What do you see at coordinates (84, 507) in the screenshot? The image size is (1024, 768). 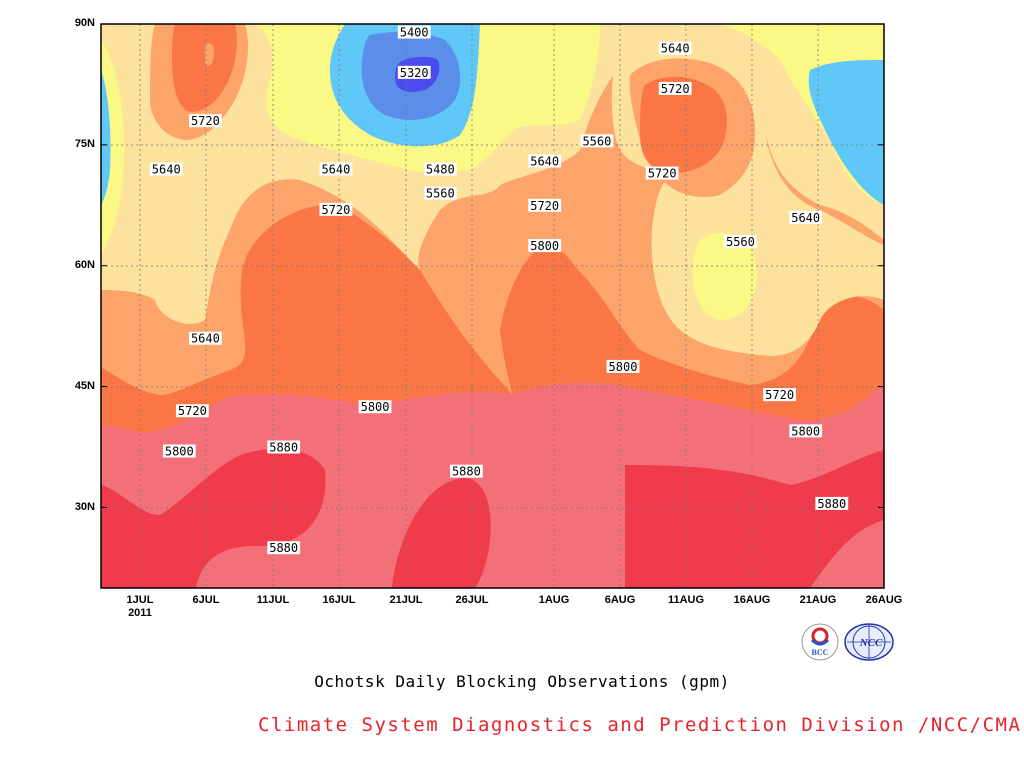 I see `y-tick-30N: 30N` at bounding box center [84, 507].